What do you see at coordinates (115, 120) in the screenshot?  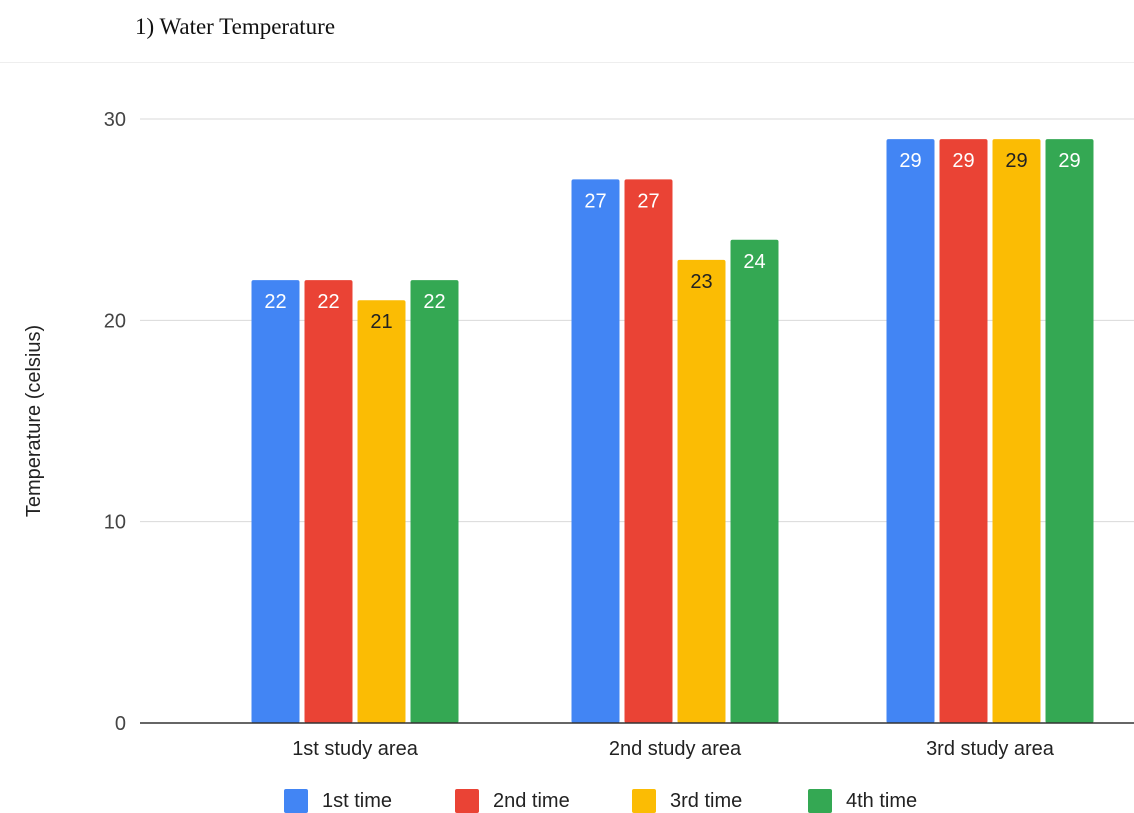 I see `y-tick-label: 30` at bounding box center [115, 120].